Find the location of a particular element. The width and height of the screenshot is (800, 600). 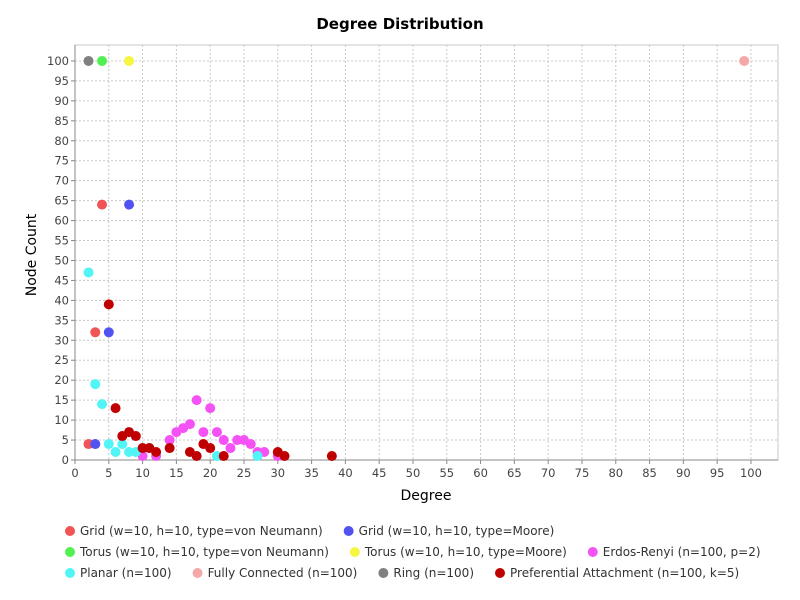

x-tick-label: 35 is located at coordinates (311, 473).